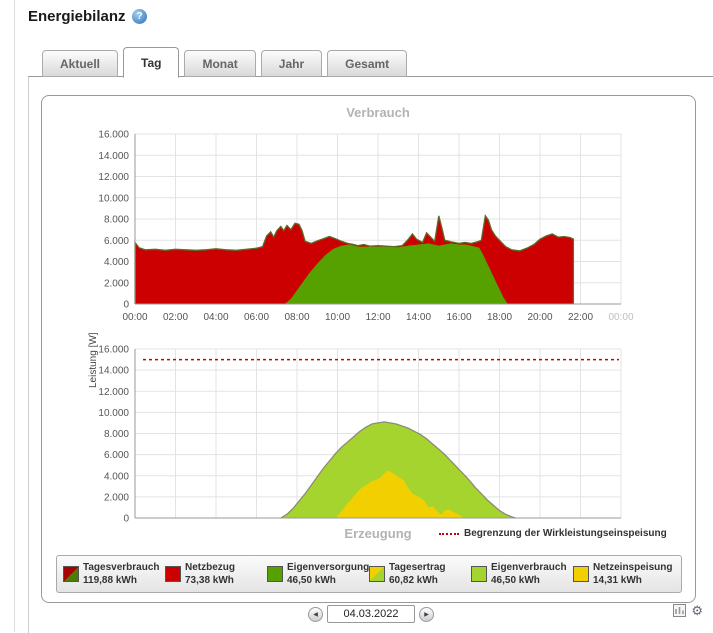 The image size is (713, 633). What do you see at coordinates (296, 317) in the screenshot?
I see `svg-text: 08:00` at bounding box center [296, 317].